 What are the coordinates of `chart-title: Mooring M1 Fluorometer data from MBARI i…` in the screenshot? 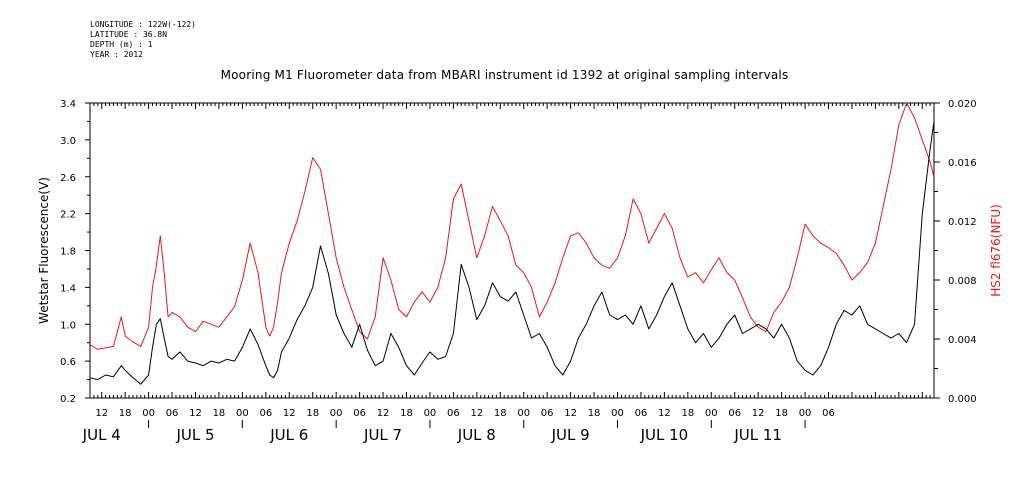 It's located at (504, 75).